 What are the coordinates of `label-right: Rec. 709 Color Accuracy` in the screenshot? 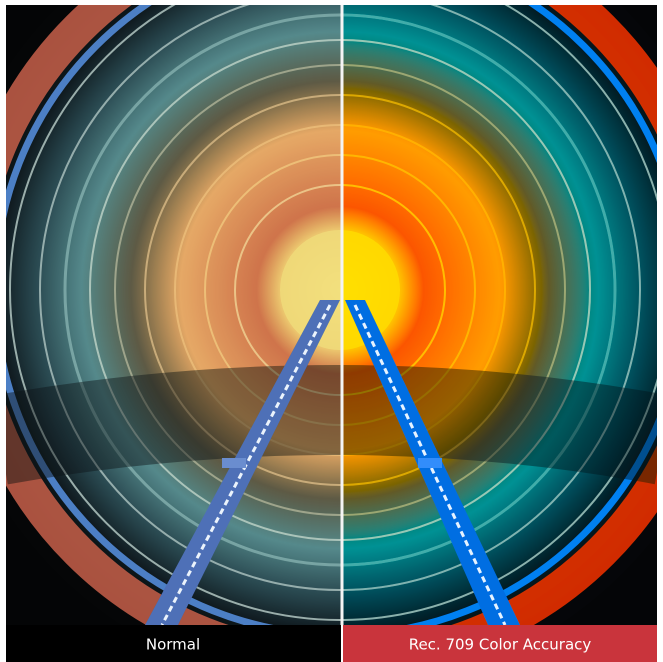 It's located at (500, 645).